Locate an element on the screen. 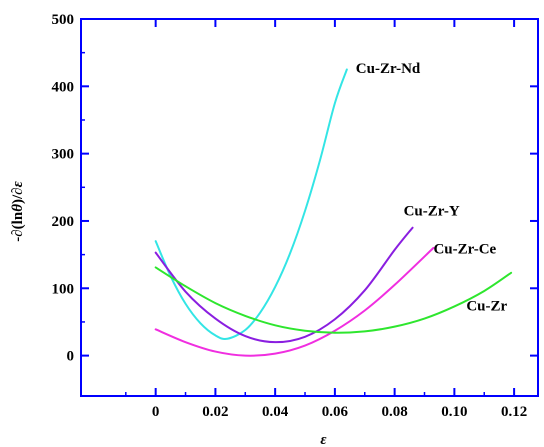 The width and height of the screenshot is (544, 447). y-axis-label-partial-1: ∂ is located at coordinates (18, 232).